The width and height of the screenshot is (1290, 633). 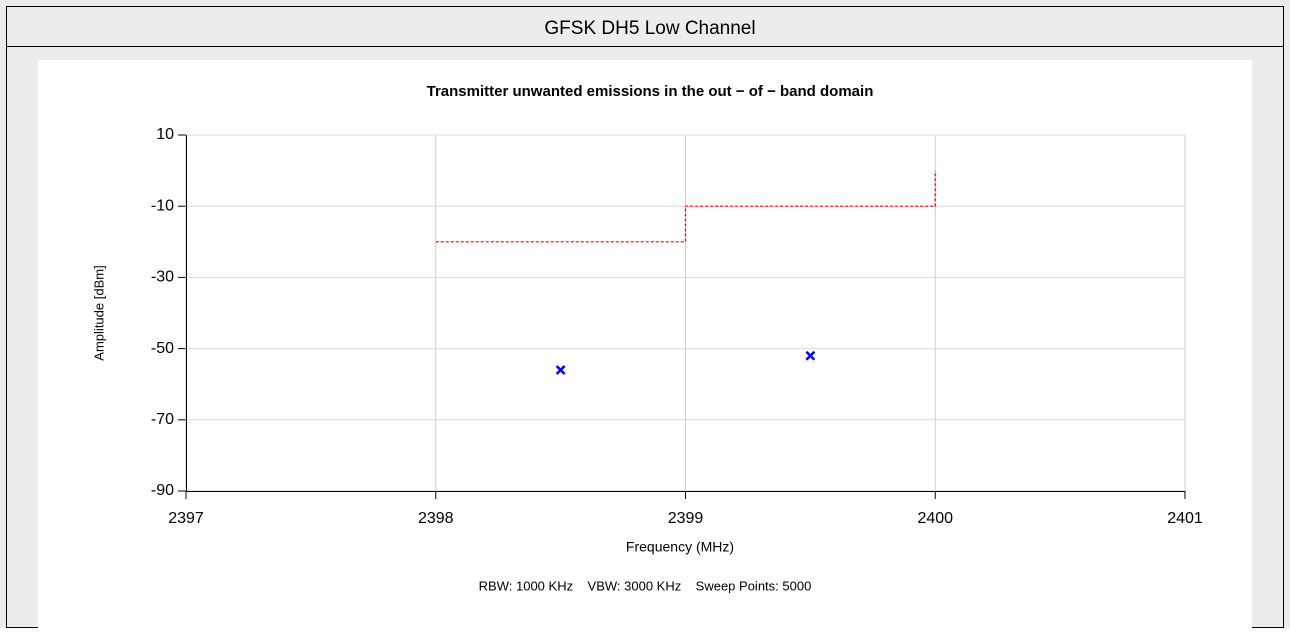 I want to click on x-tick-label: 2400, so click(x=935, y=518).